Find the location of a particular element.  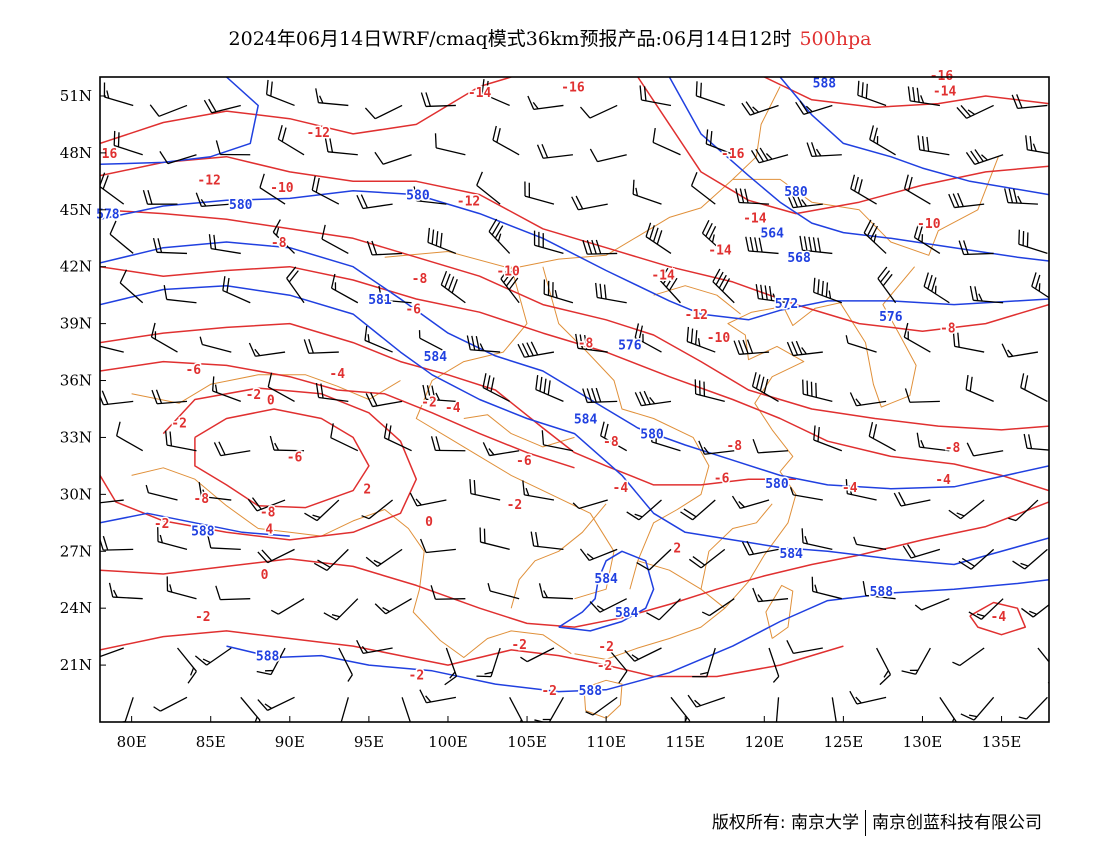

lat-tick-label: 24N is located at coordinates (76, 608).